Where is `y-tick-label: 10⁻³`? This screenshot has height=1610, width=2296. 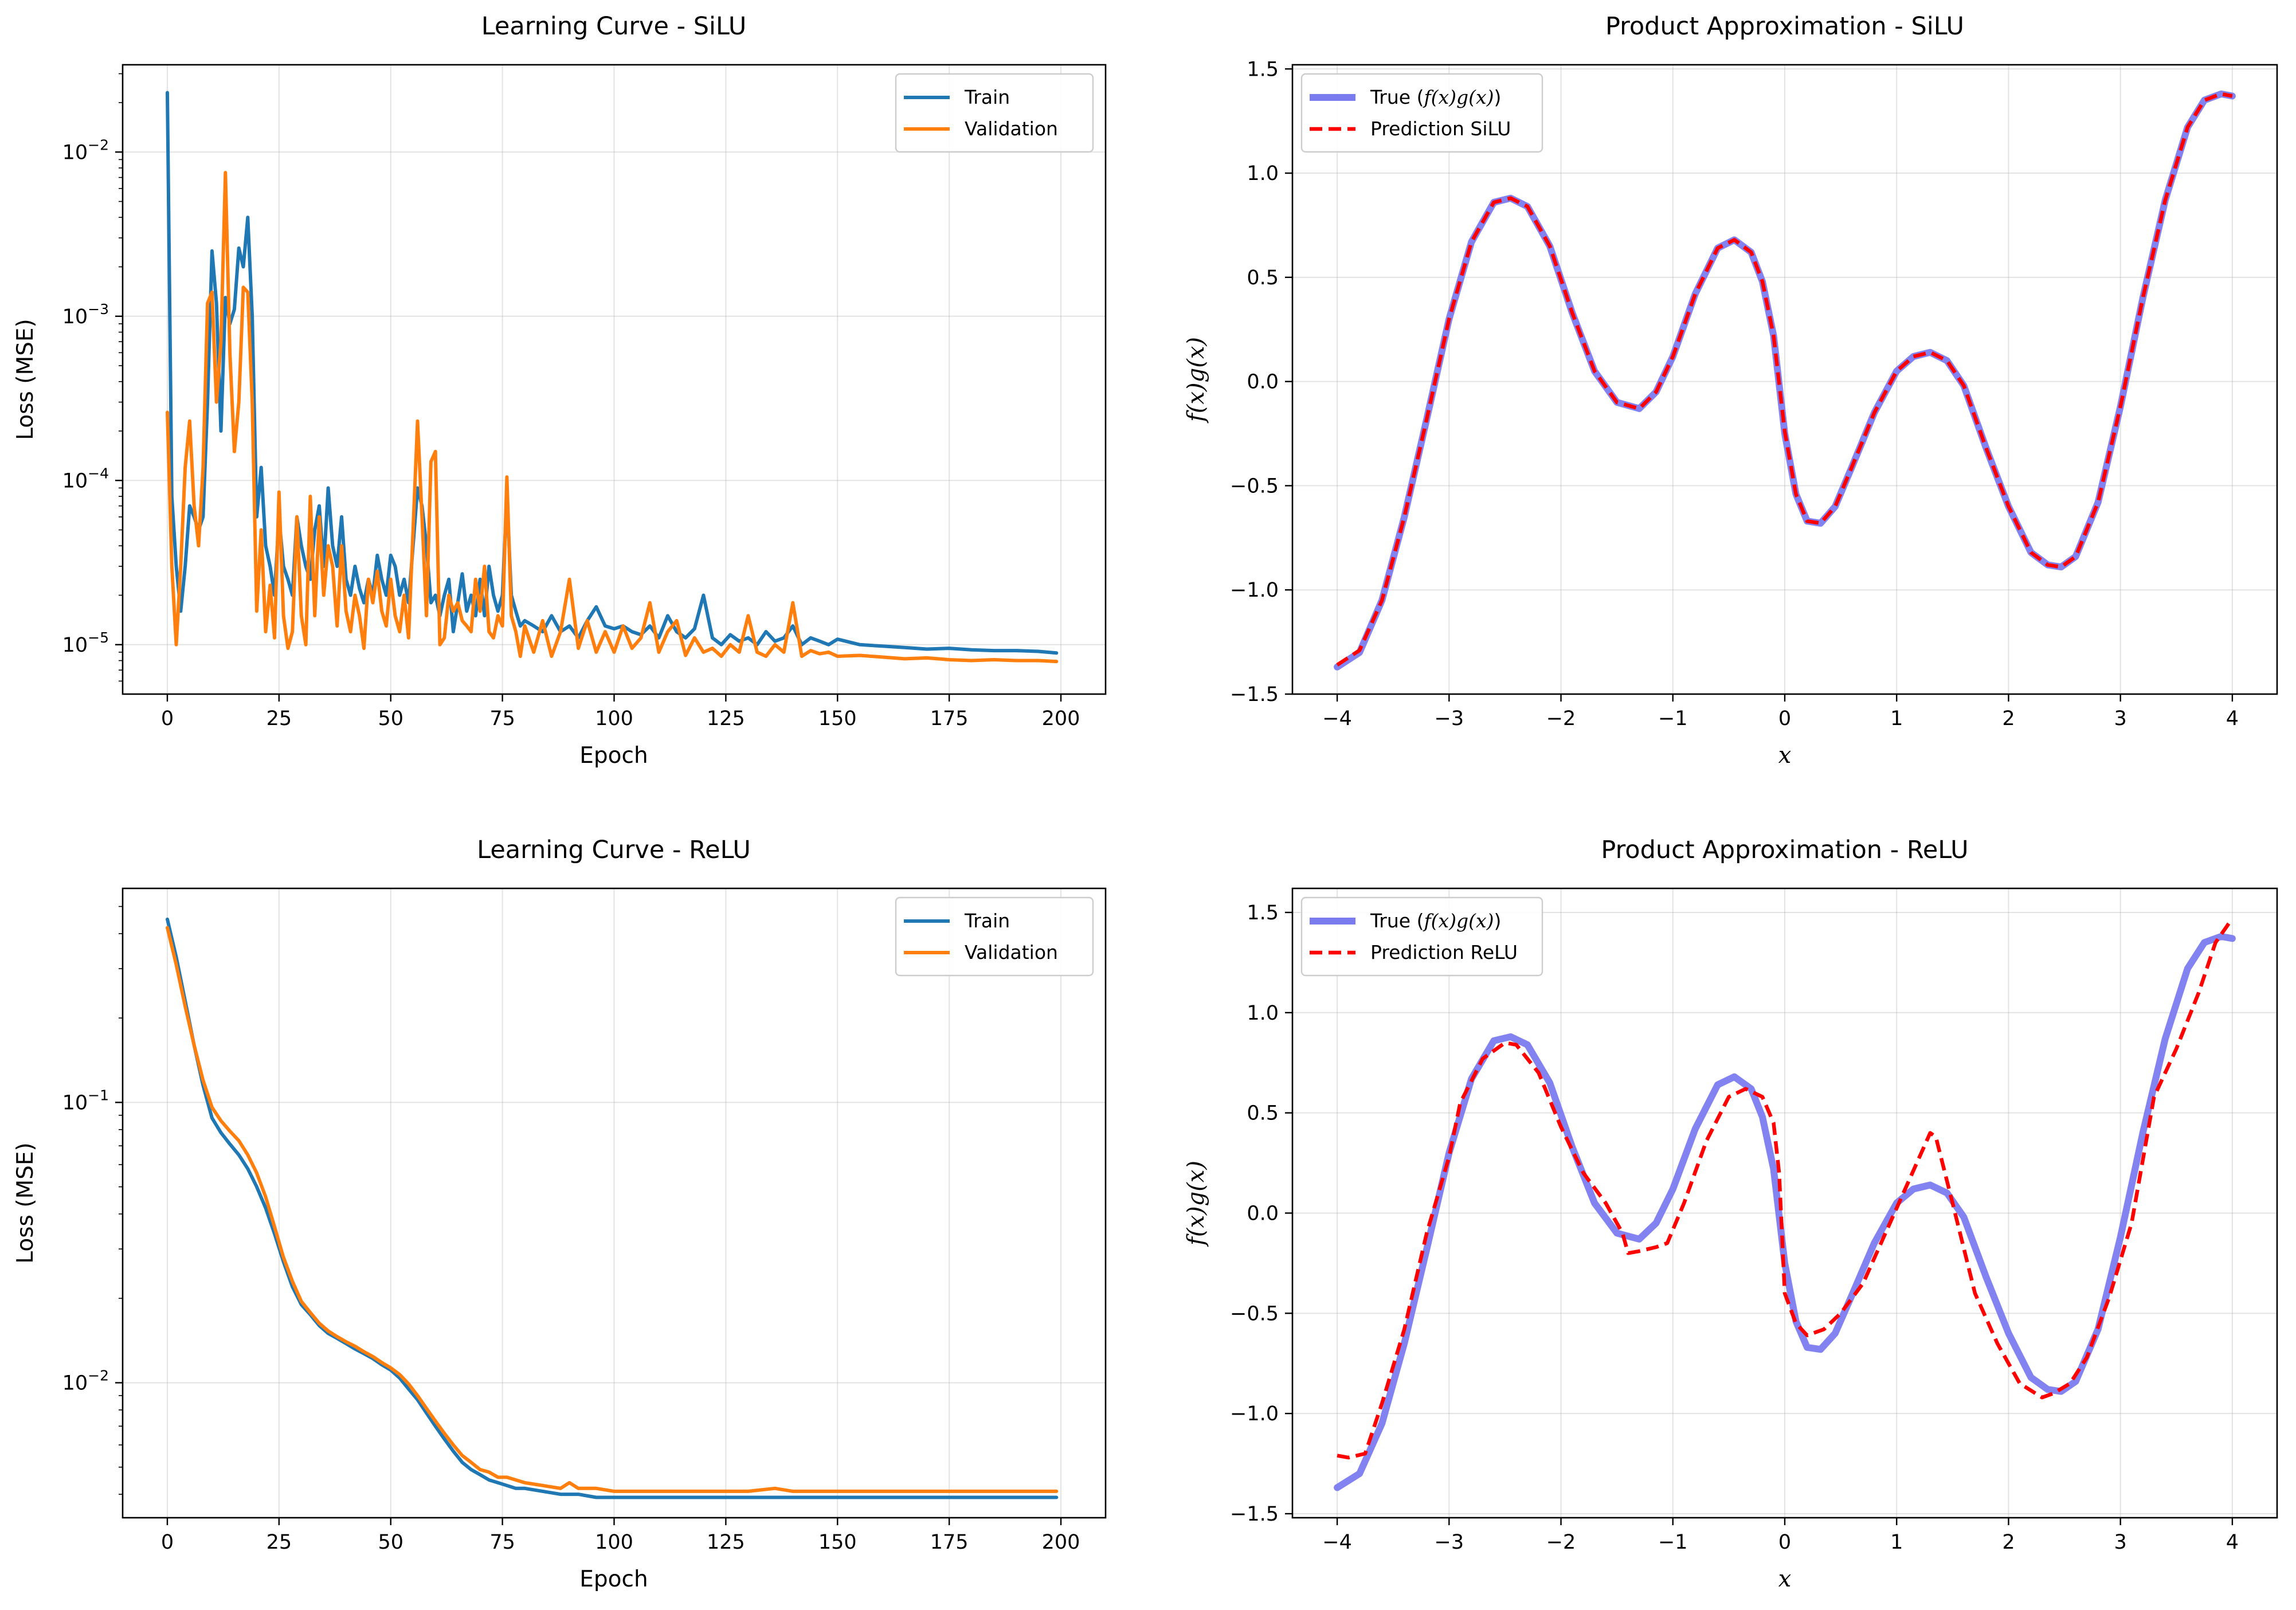
y-tick-label: 10⁻³ is located at coordinates (85, 314).